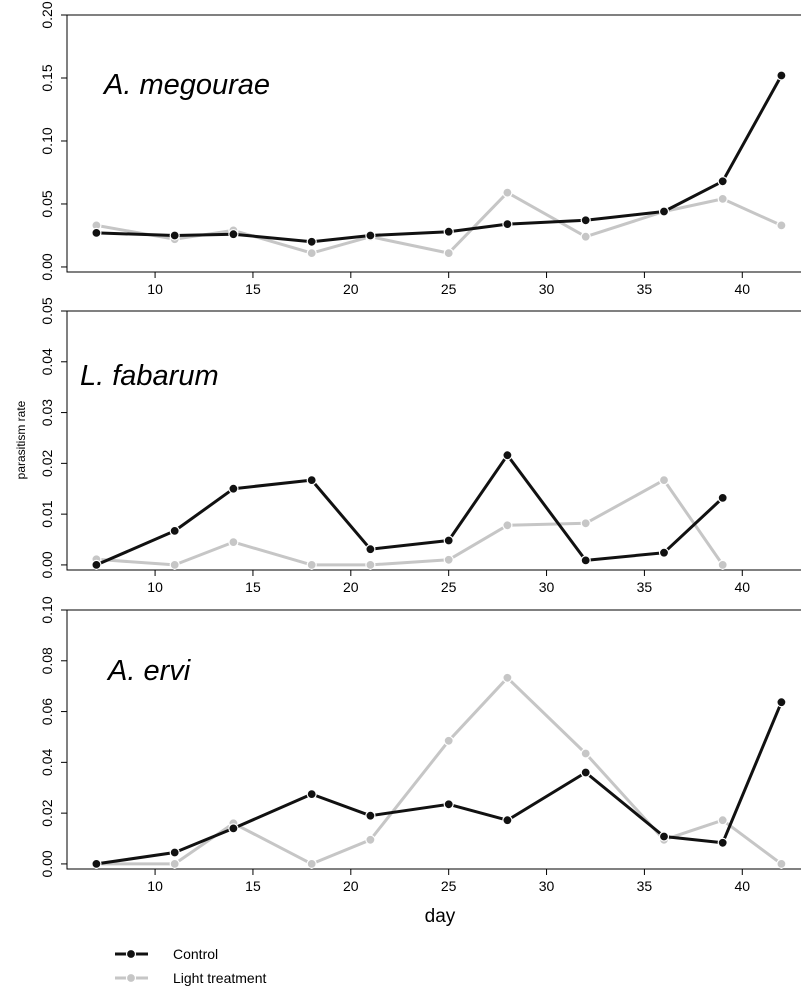  I want to click on panel-1-y-tick-label: 0.00, so click(47, 266).